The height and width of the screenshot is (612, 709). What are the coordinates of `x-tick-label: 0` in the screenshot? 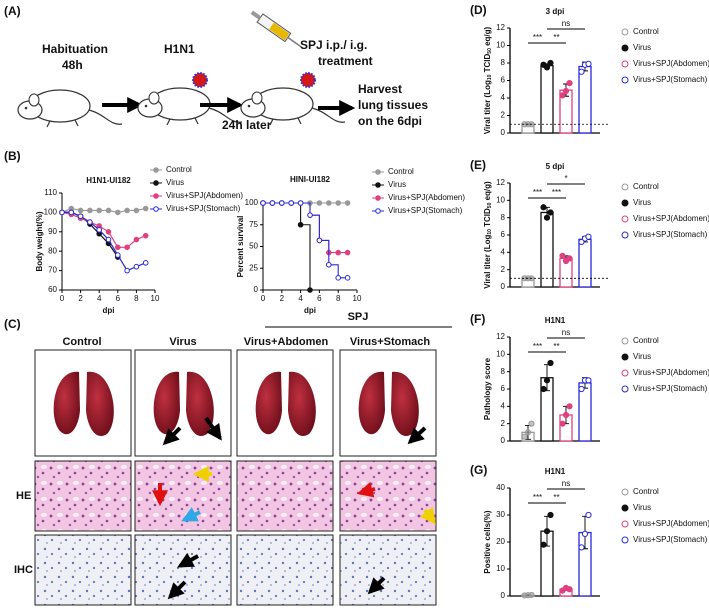 It's located at (62, 298).